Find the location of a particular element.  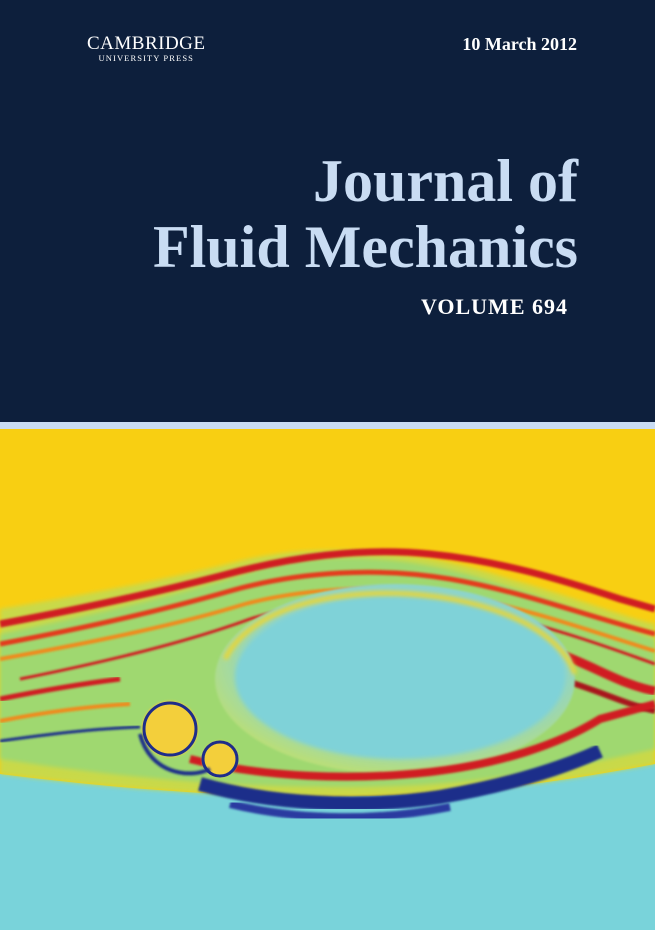

divider-rule is located at coordinates (327, 425).